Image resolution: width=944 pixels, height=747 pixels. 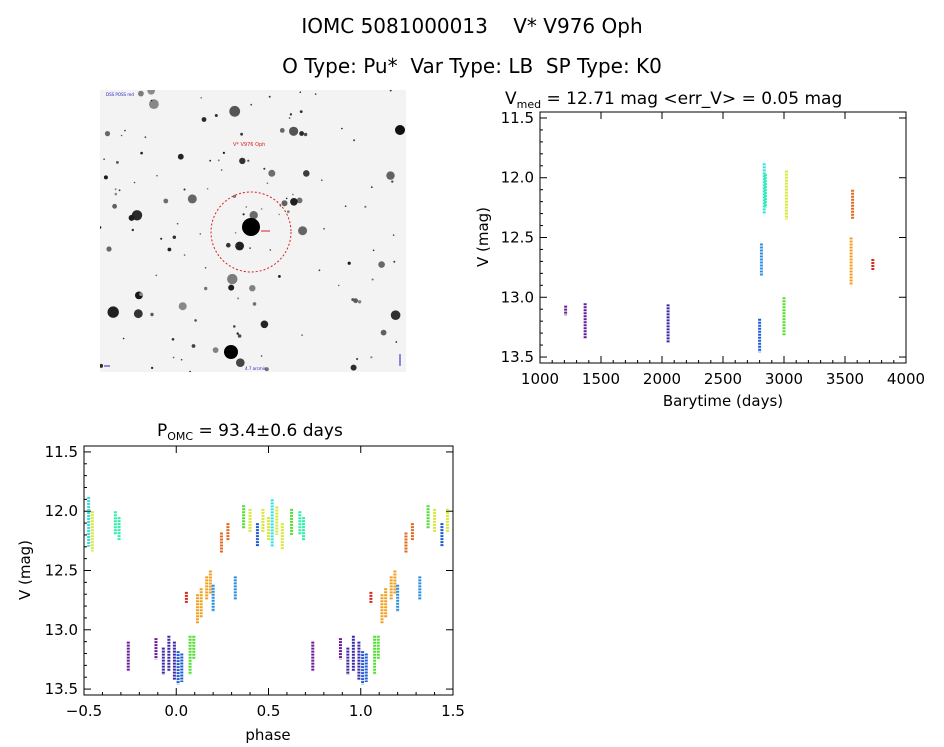 What do you see at coordinates (723, 379) in the screenshot?
I see `light-curve-x-tick-label: 2500` at bounding box center [723, 379].